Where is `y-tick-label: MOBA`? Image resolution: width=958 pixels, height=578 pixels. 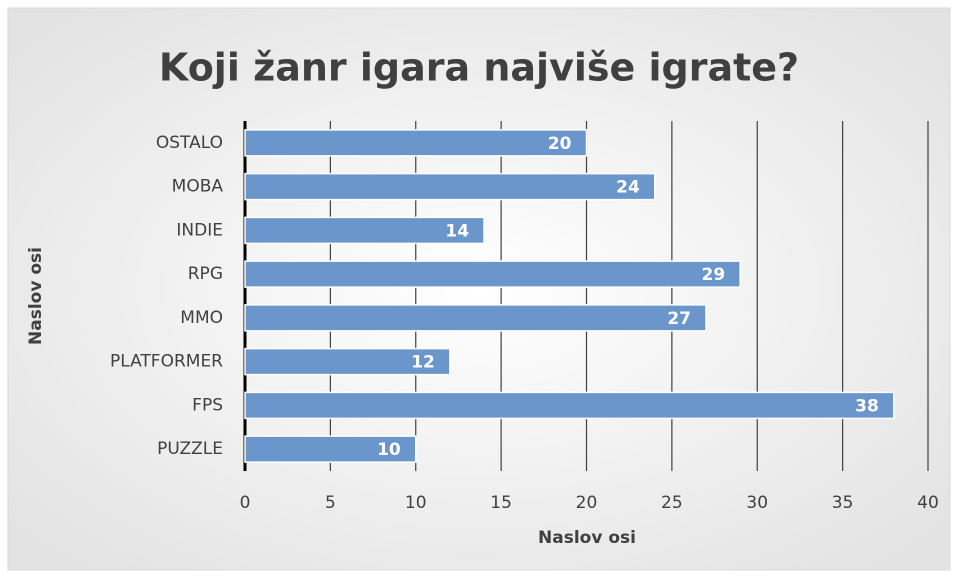 y-tick-label: MOBA is located at coordinates (198, 187).